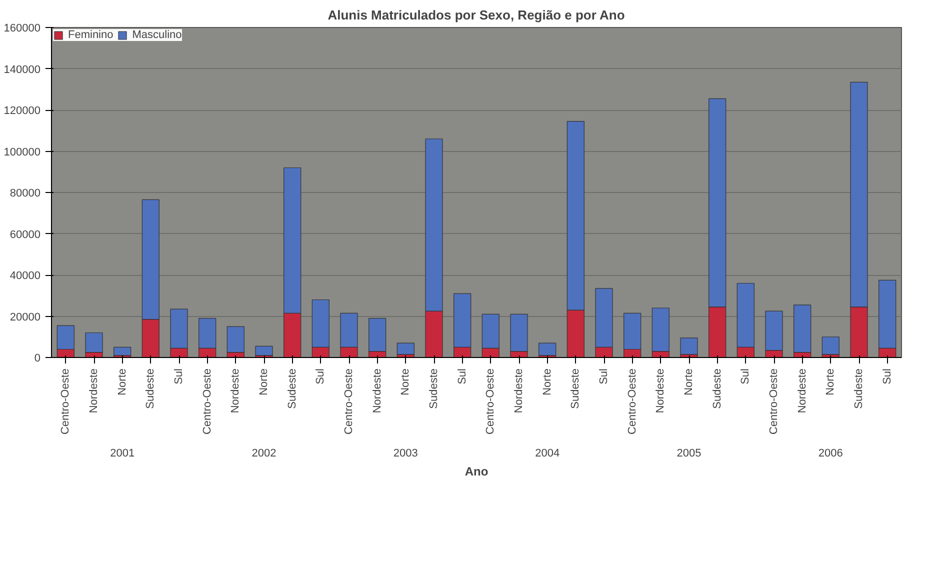 Image resolution: width=940 pixels, height=575 pixels. I want to click on text: 2005, so click(689, 454).